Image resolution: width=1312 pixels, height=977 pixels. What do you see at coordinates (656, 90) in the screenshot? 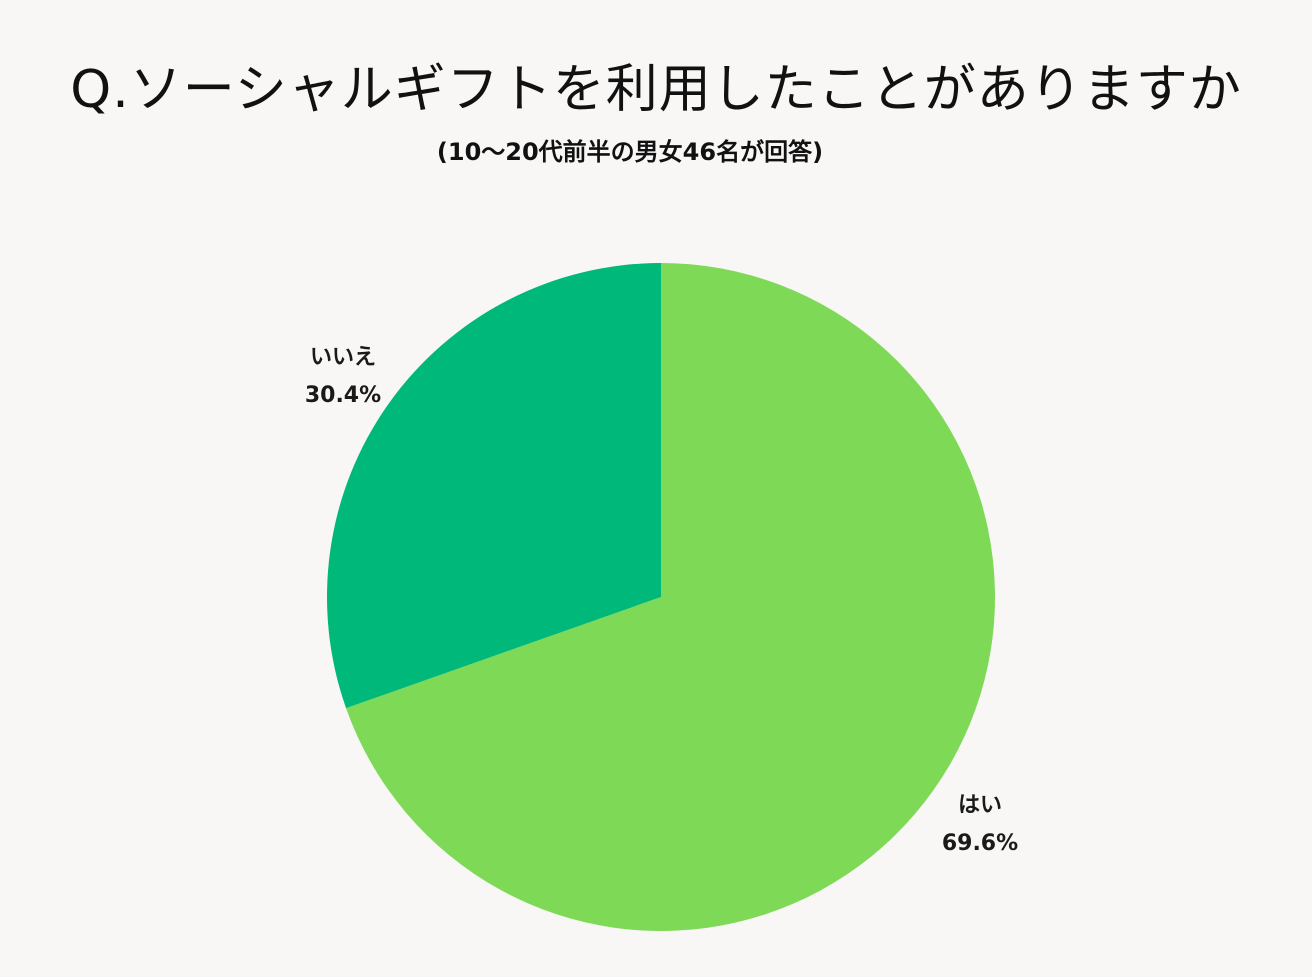
I see `chart-title: Q.ソーシャルギフトを利用したことがありますか` at bounding box center [656, 90].